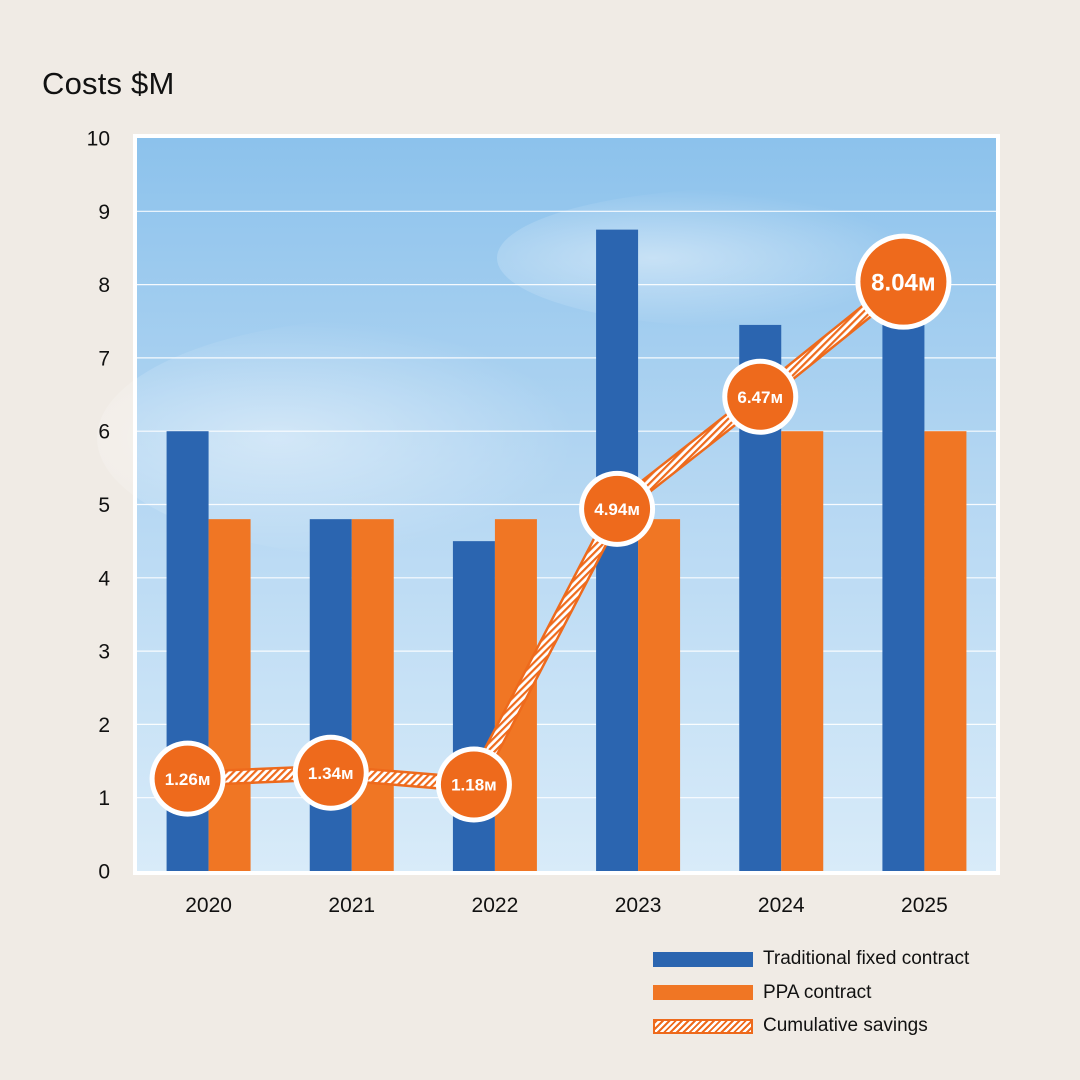 The height and width of the screenshot is (1080, 1080). What do you see at coordinates (845, 1025) in the screenshot?
I see `legend-label-savings: Cumulative savings` at bounding box center [845, 1025].